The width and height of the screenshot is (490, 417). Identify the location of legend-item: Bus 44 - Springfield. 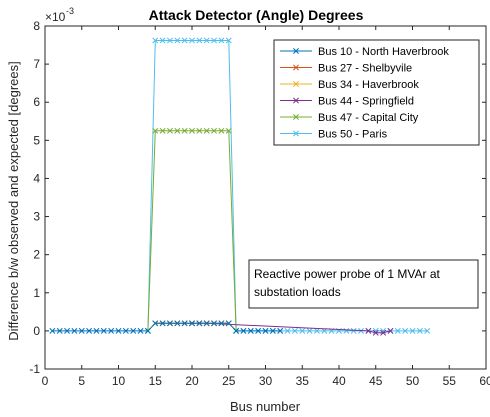
(347, 102).